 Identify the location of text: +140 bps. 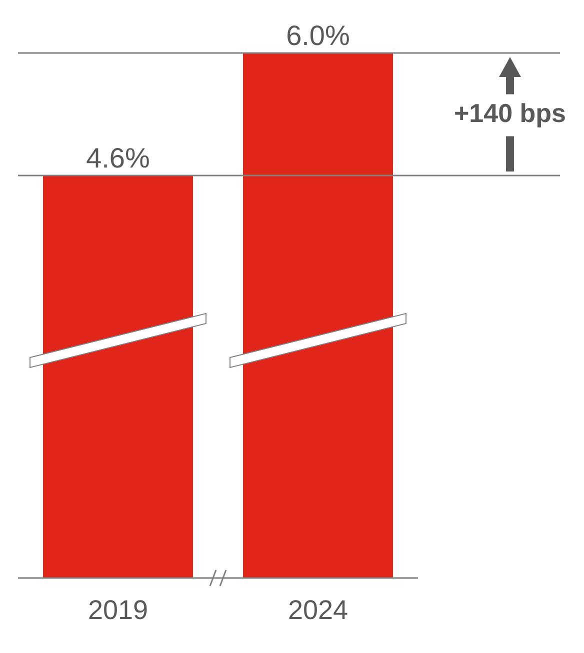
(509, 114).